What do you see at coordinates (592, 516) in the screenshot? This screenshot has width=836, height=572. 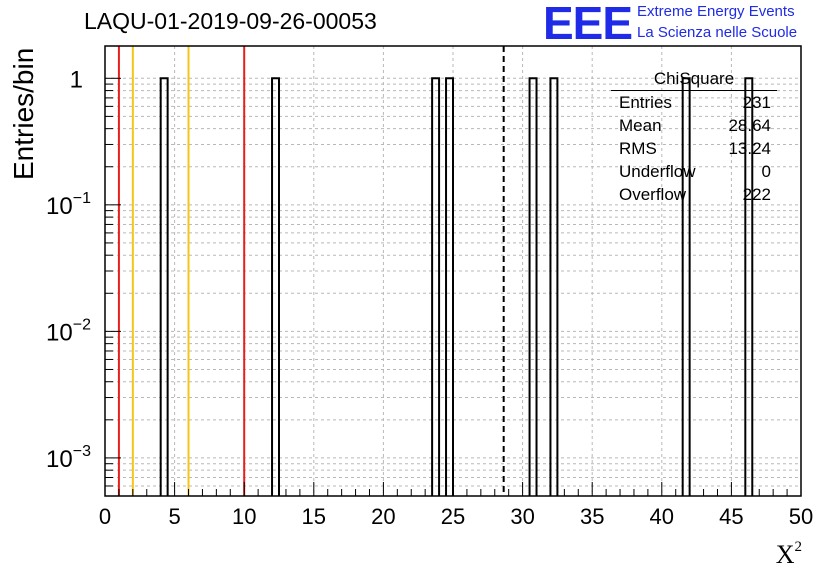 I see `x-tick-label: 35` at bounding box center [592, 516].